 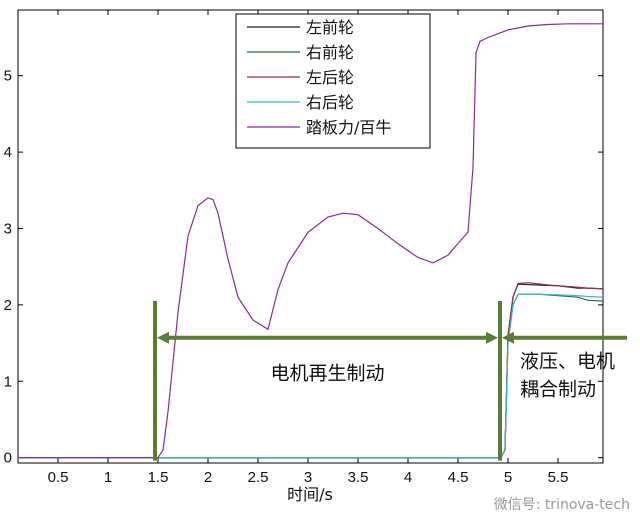 What do you see at coordinates (330, 102) in the screenshot?
I see `legend-label: 右后轮` at bounding box center [330, 102].